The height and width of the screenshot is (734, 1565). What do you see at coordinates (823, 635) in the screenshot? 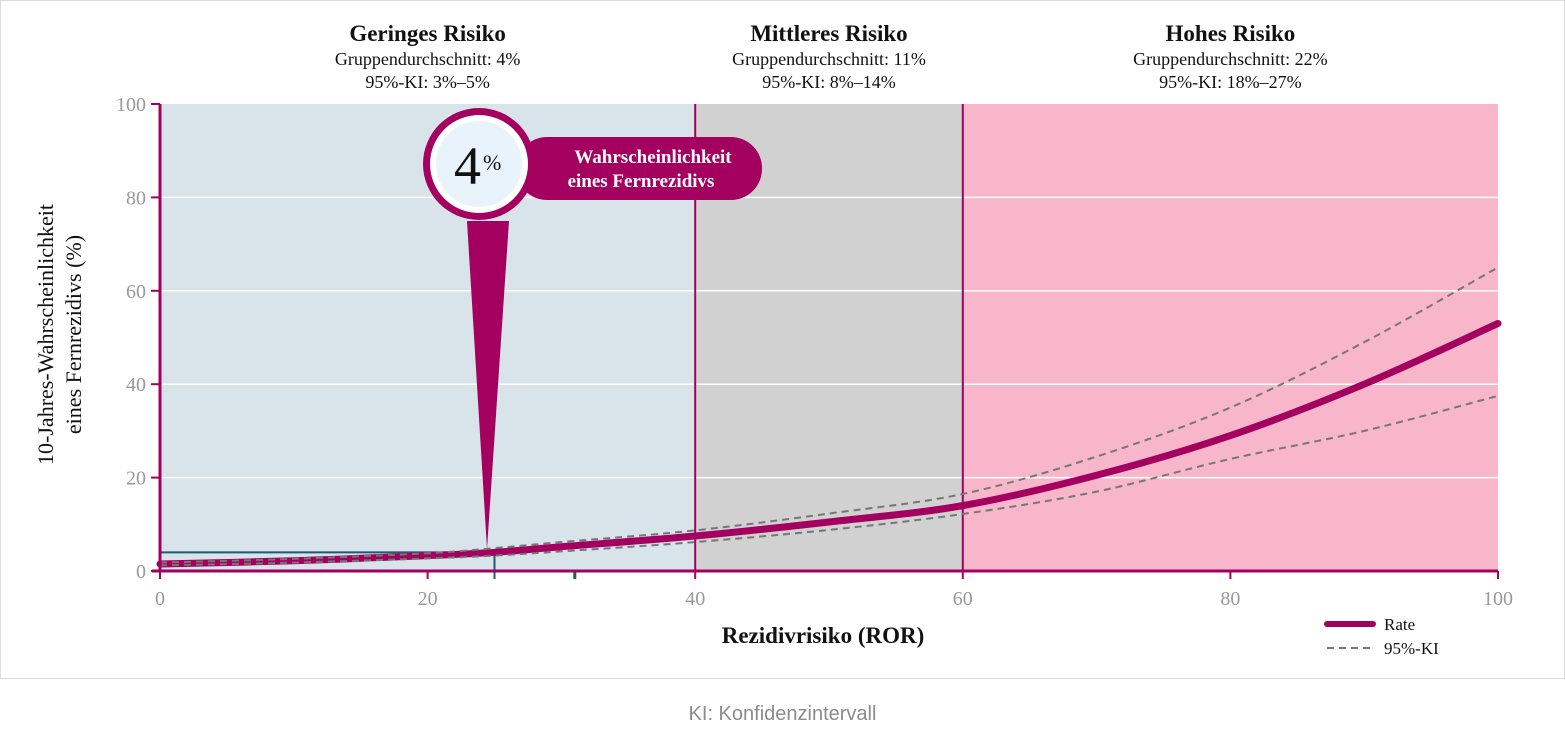
I see `x-axis-label: Rezidivrisiko (ROR)` at bounding box center [823, 635].